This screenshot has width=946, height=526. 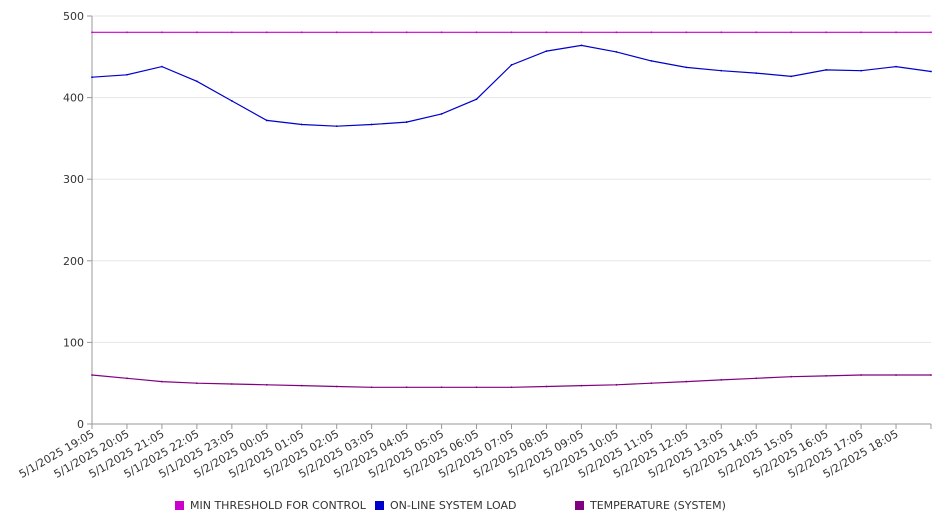 I want to click on y-tick-label: 300, so click(x=73, y=179).